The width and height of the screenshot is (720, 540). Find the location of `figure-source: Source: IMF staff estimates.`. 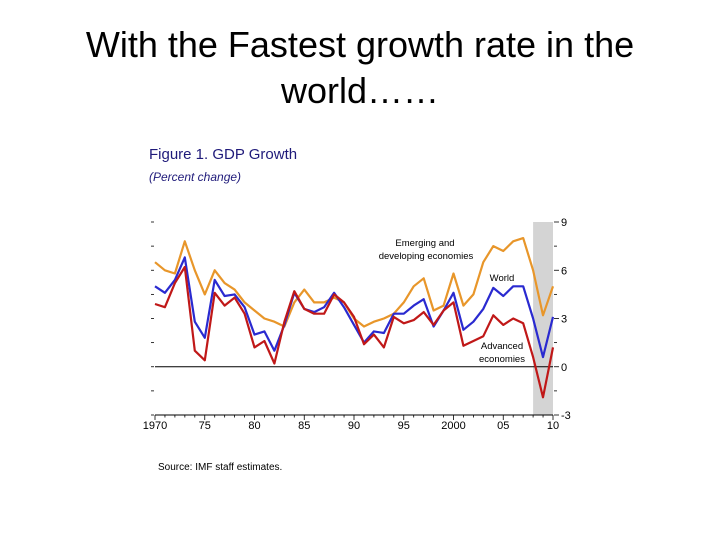

figure-source: Source: IMF staff estimates. is located at coordinates (220, 467).